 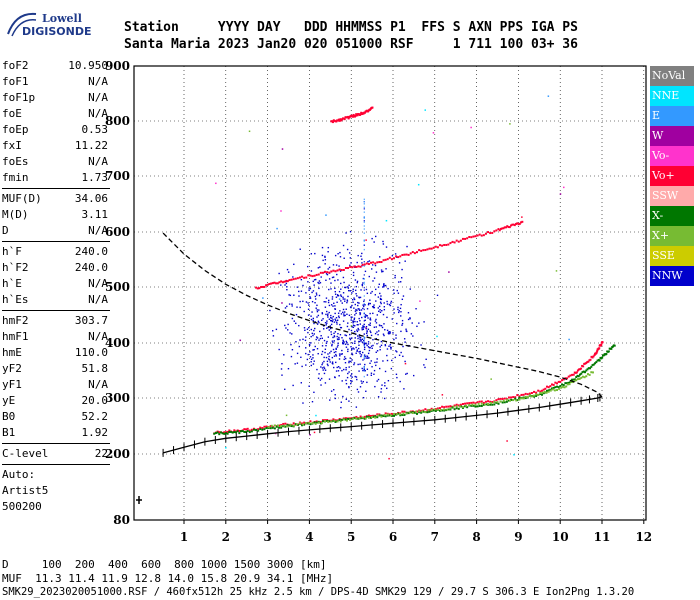 What do you see at coordinates (98, 336) in the screenshot?
I see `param-value: N/A` at bounding box center [98, 336].